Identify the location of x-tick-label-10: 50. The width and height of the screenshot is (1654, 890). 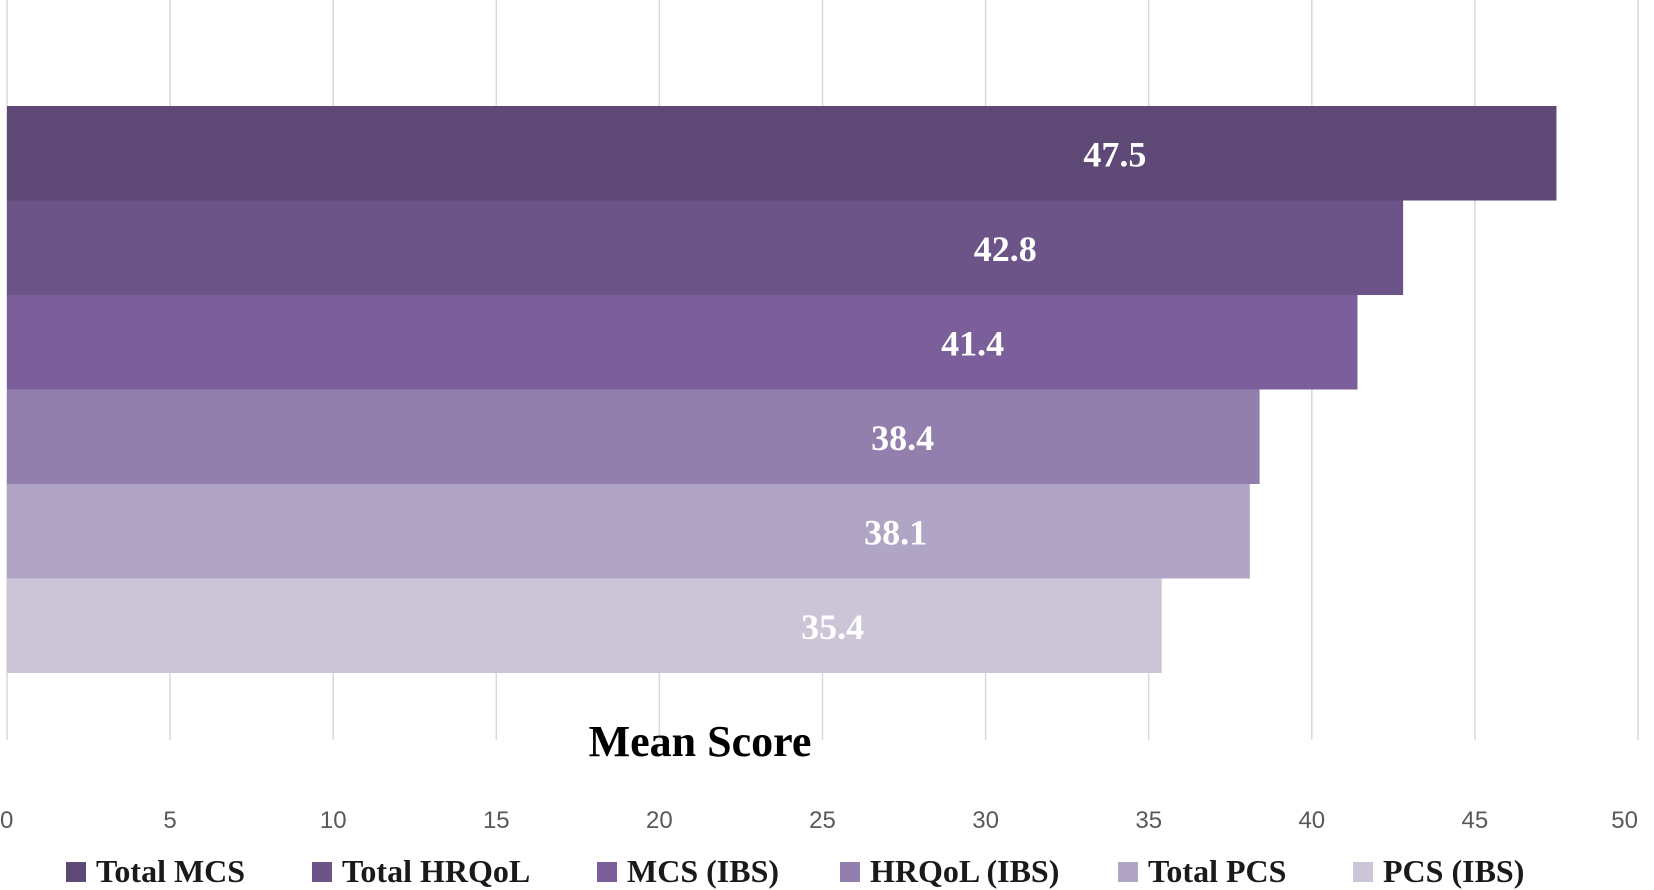
(1624, 820).